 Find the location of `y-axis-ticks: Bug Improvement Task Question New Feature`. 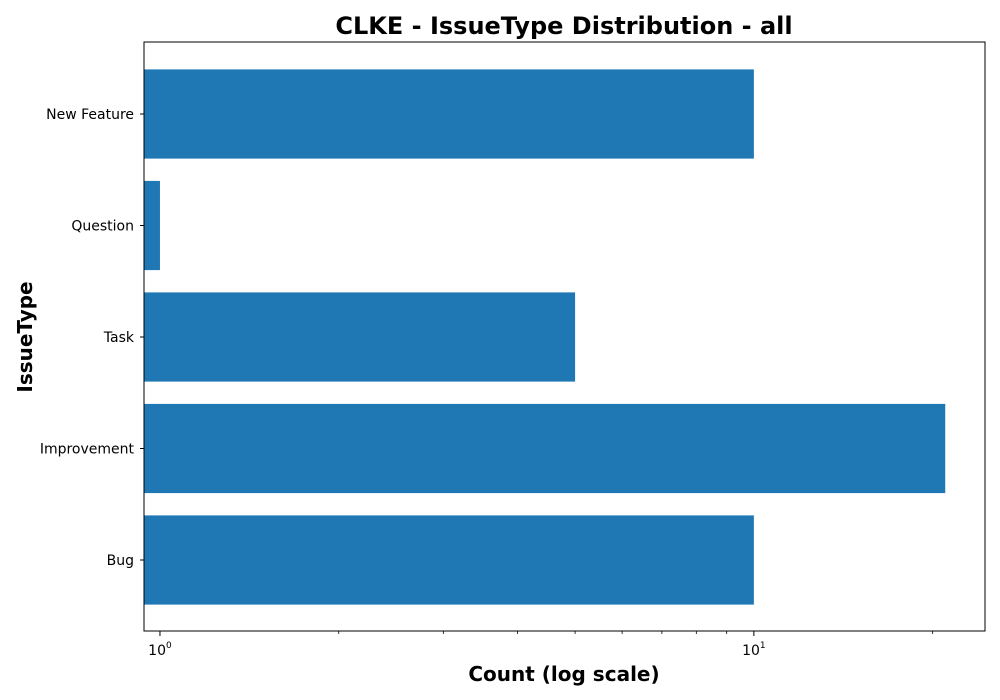

y-axis-ticks: Bug Improvement Task Question New Feature is located at coordinates (92, 338).